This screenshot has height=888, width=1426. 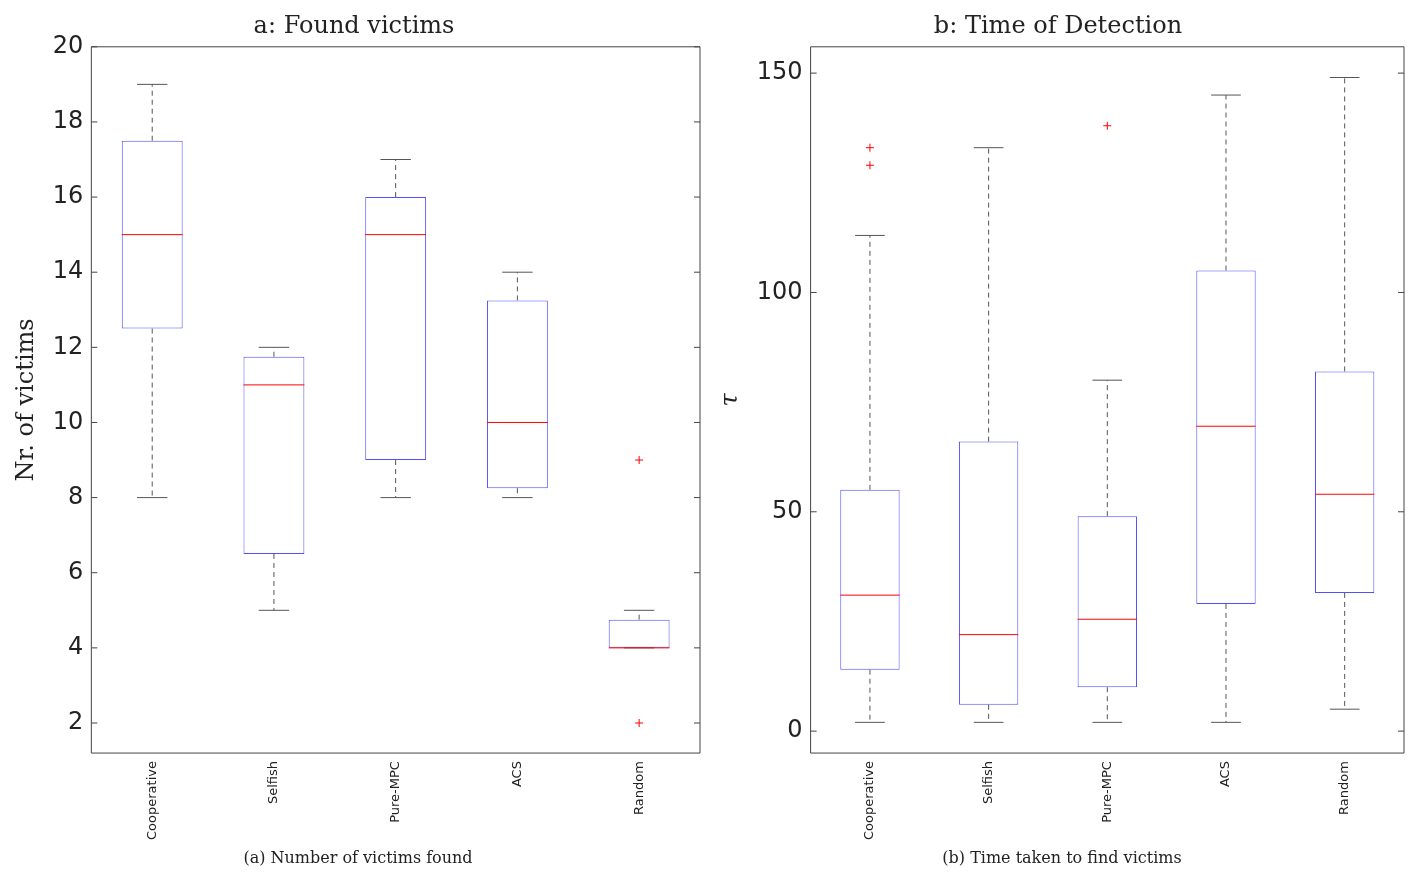 What do you see at coordinates (1058, 24) in the screenshot?
I see `chart-title: b: Time of Detection` at bounding box center [1058, 24].